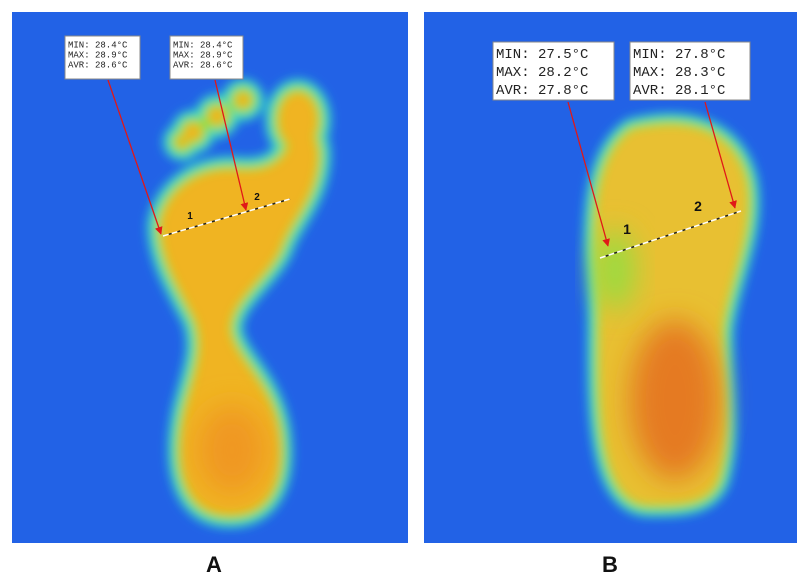 This screenshot has height=574, width=803. Describe the element at coordinates (542, 91) in the screenshot. I see `reading-line: AVR: 27.8°C` at that location.